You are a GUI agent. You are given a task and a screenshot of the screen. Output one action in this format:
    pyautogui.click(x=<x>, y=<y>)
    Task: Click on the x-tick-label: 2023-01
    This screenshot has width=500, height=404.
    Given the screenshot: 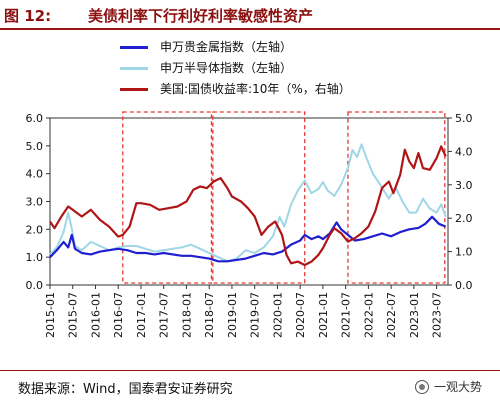 What is the action you would take?
    pyautogui.click(x=414, y=315)
    